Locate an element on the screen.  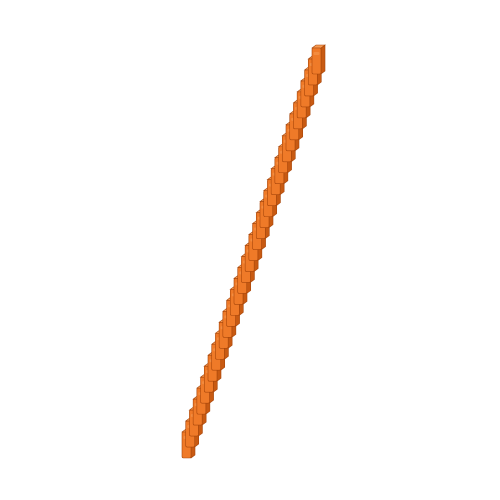
brick-face is located at coordinates (316, 61).